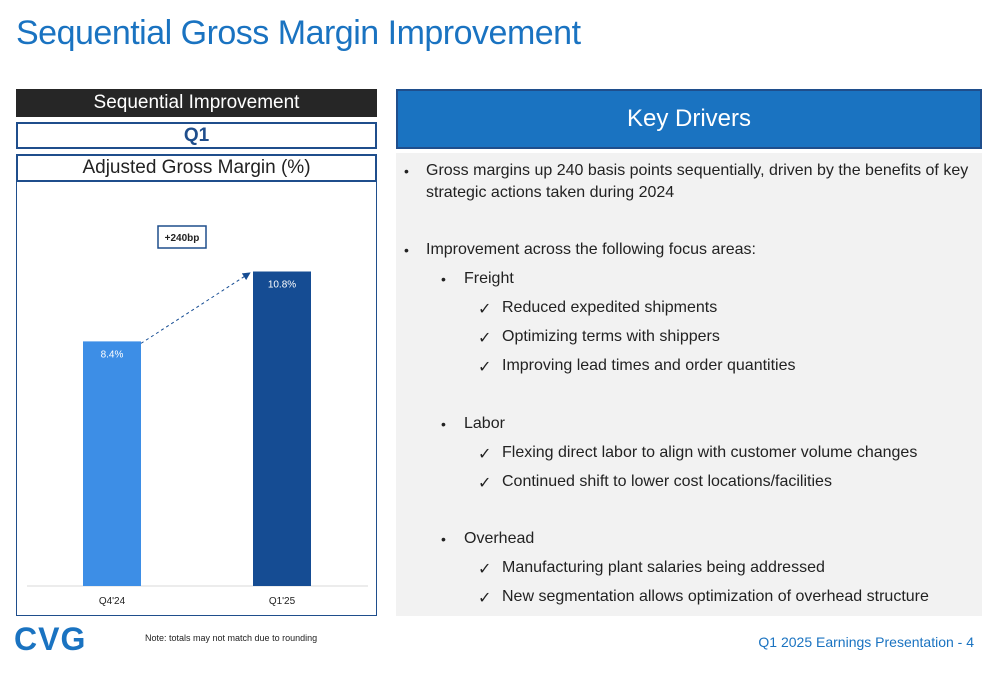 This screenshot has height=685, width=1000. I want to click on annotation-label: +240bp, so click(182, 238).